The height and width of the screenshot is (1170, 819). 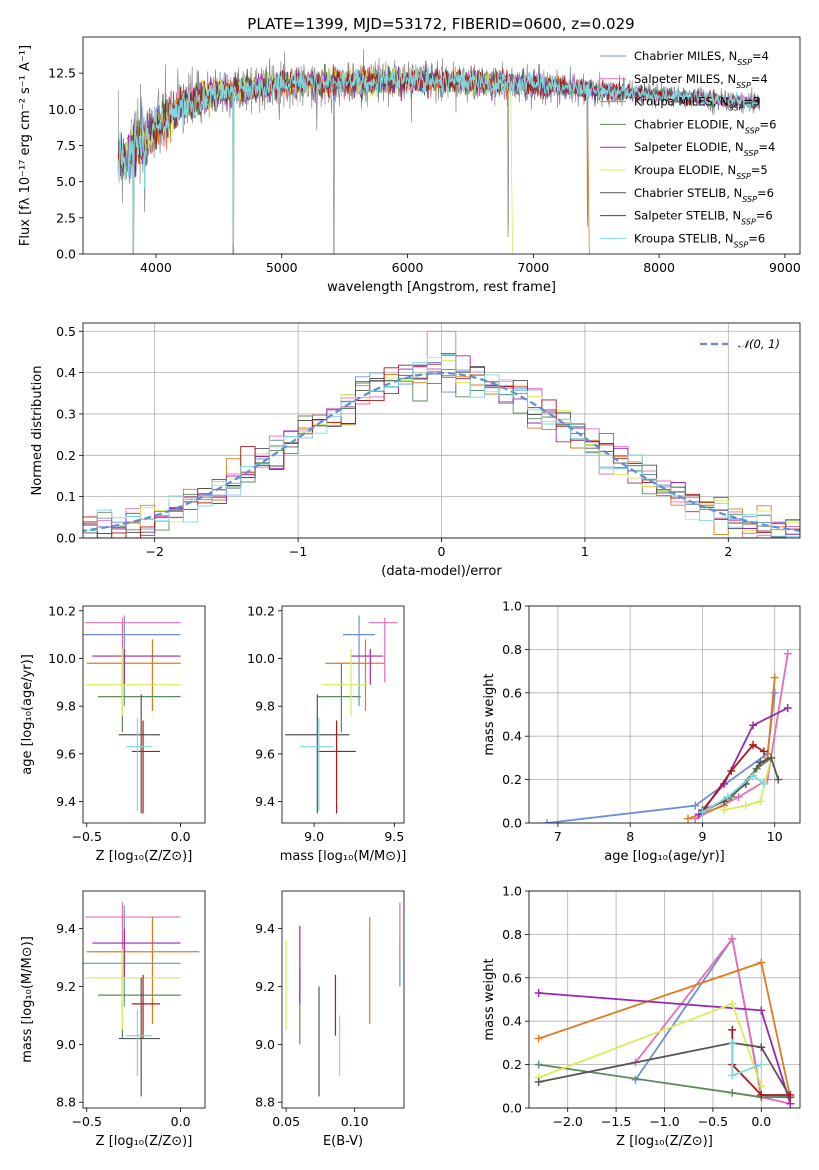 What do you see at coordinates (664, 1021) in the screenshot?
I see `weight-vs-Z-plot-area` at bounding box center [664, 1021].